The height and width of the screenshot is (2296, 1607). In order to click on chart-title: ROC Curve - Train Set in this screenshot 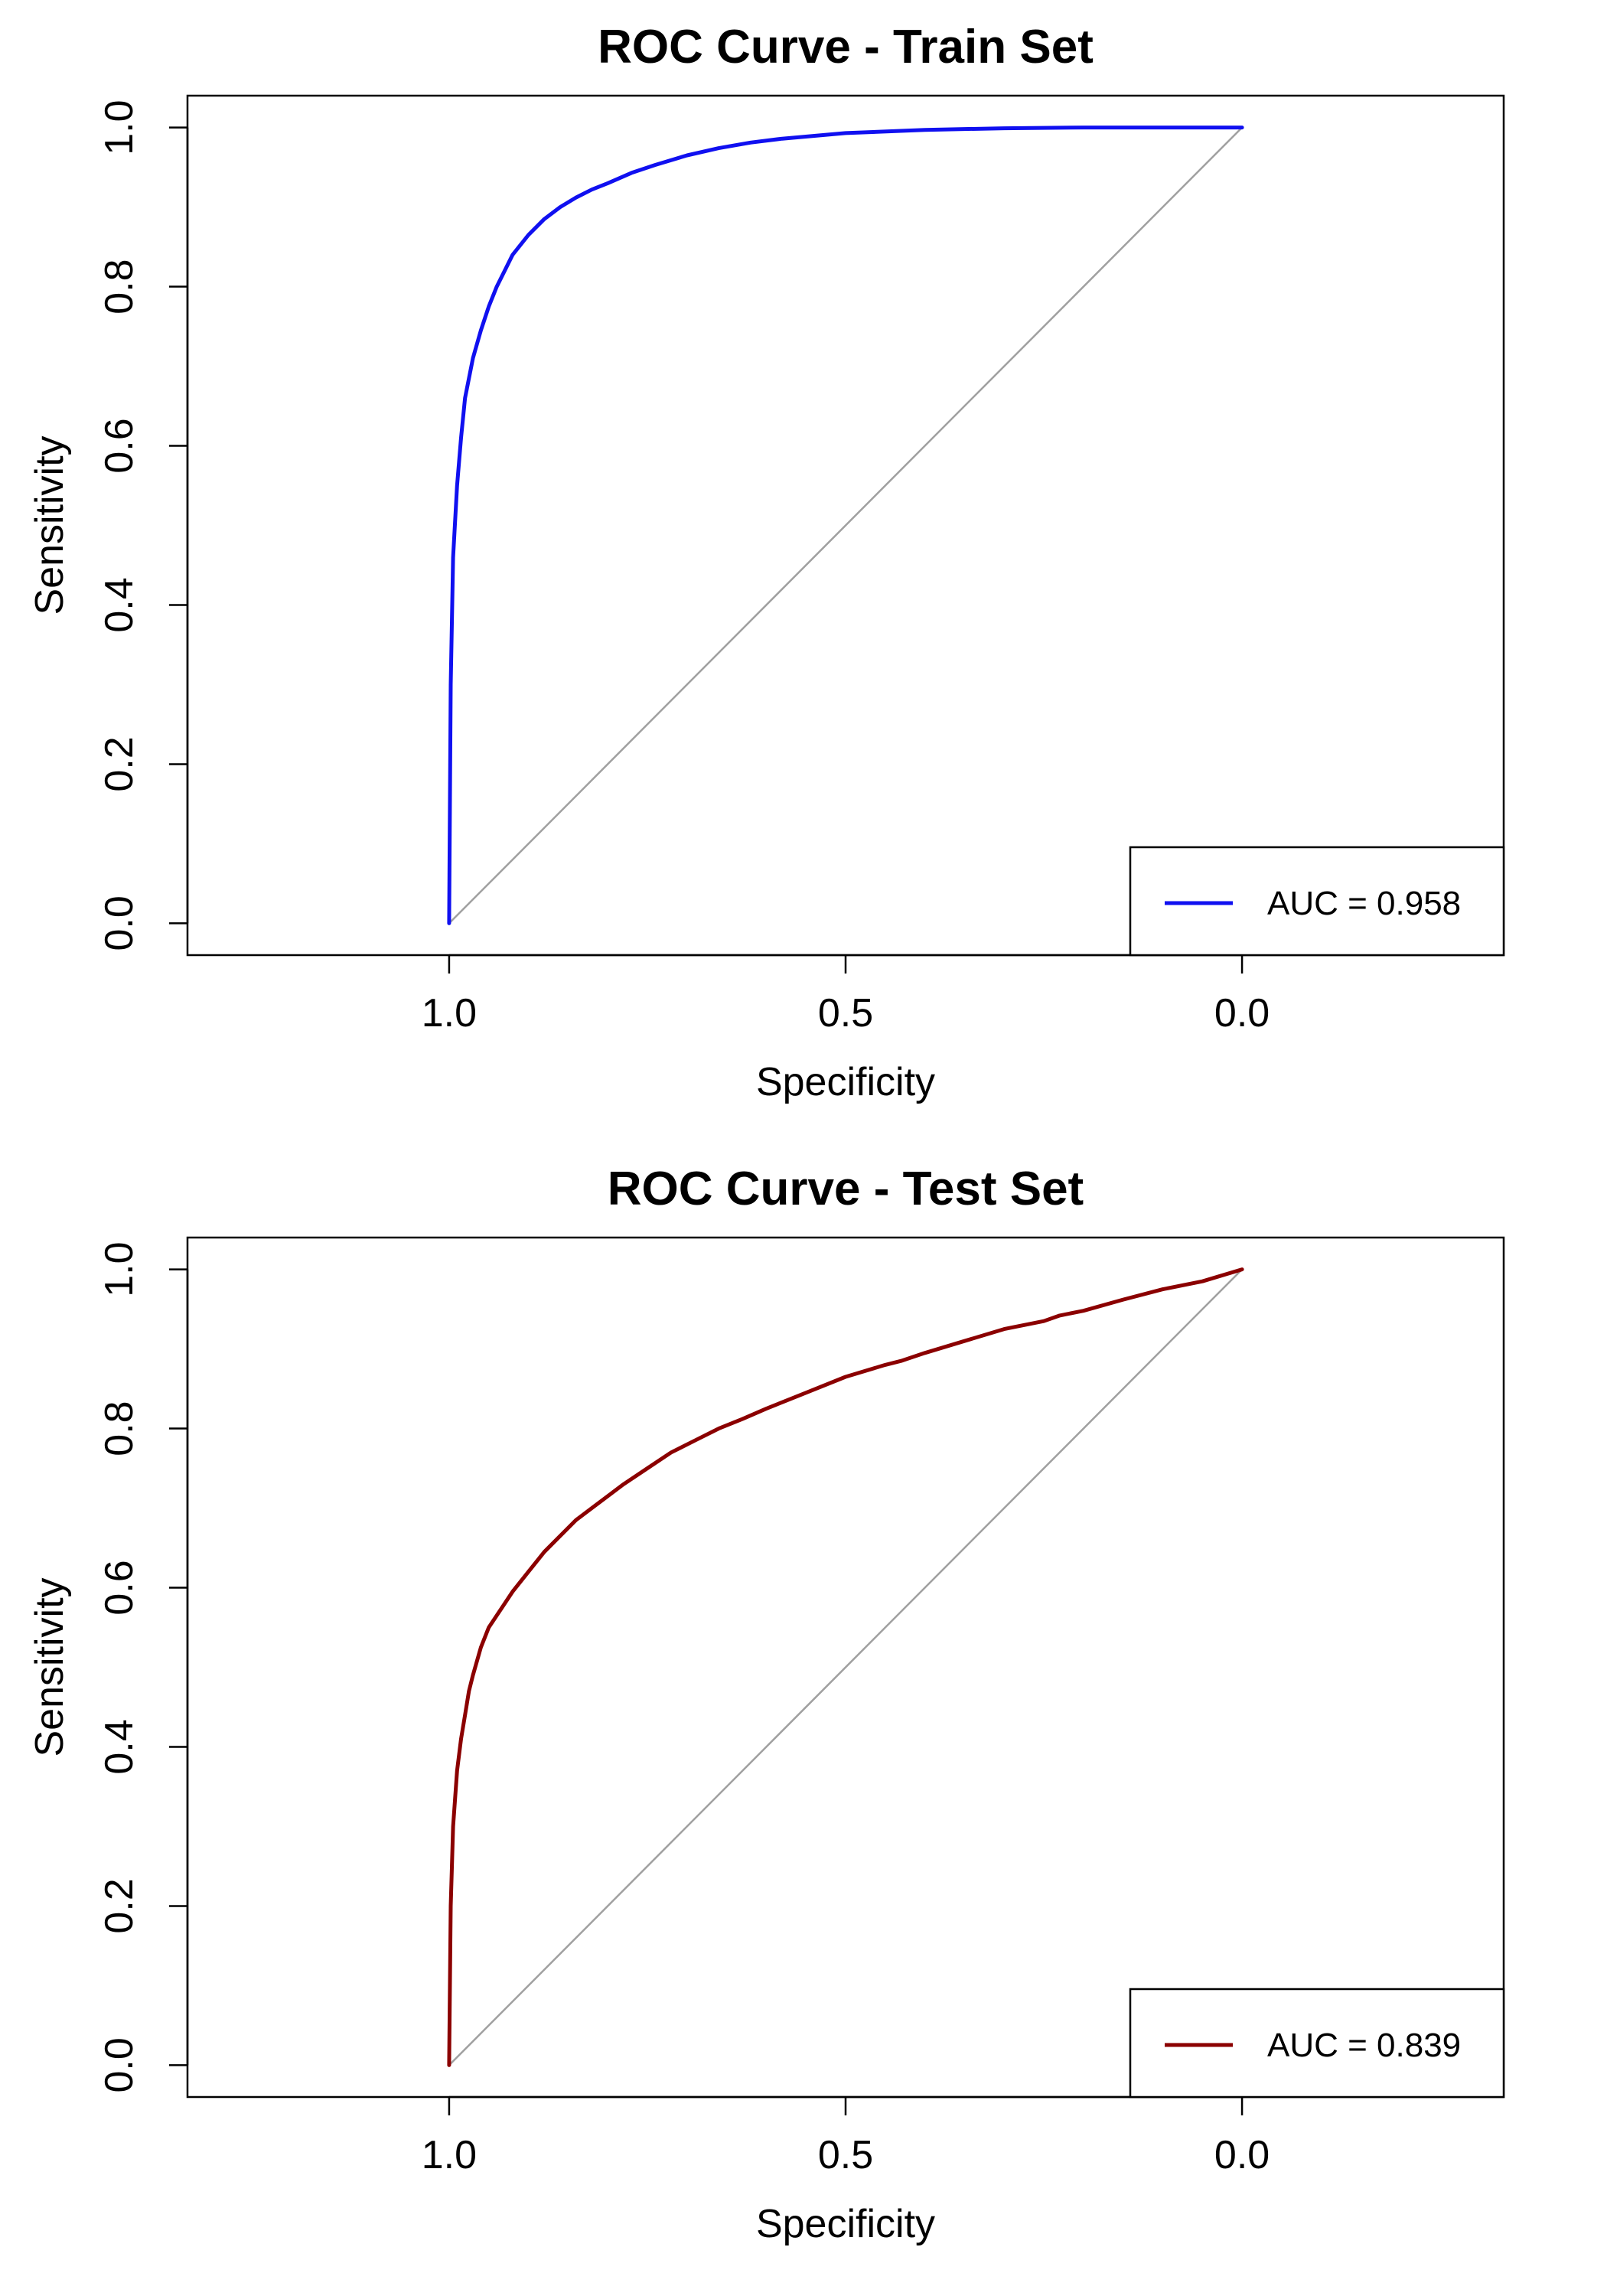, I will do `click(846, 47)`.